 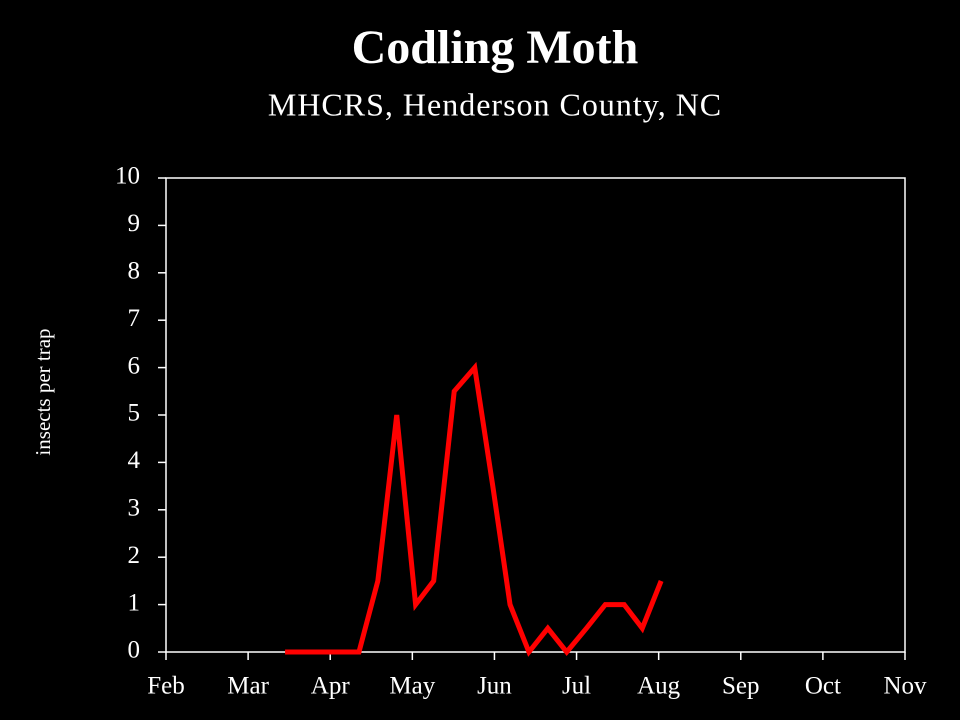 I want to click on y-tick-label: 1, so click(x=134, y=602).